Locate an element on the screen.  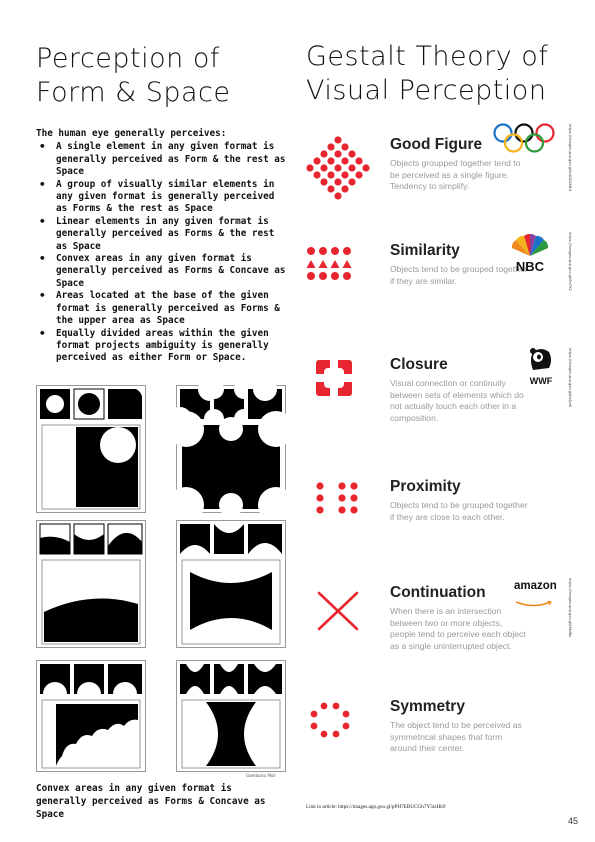
crossing-lines-icon is located at coordinates (338, 613).